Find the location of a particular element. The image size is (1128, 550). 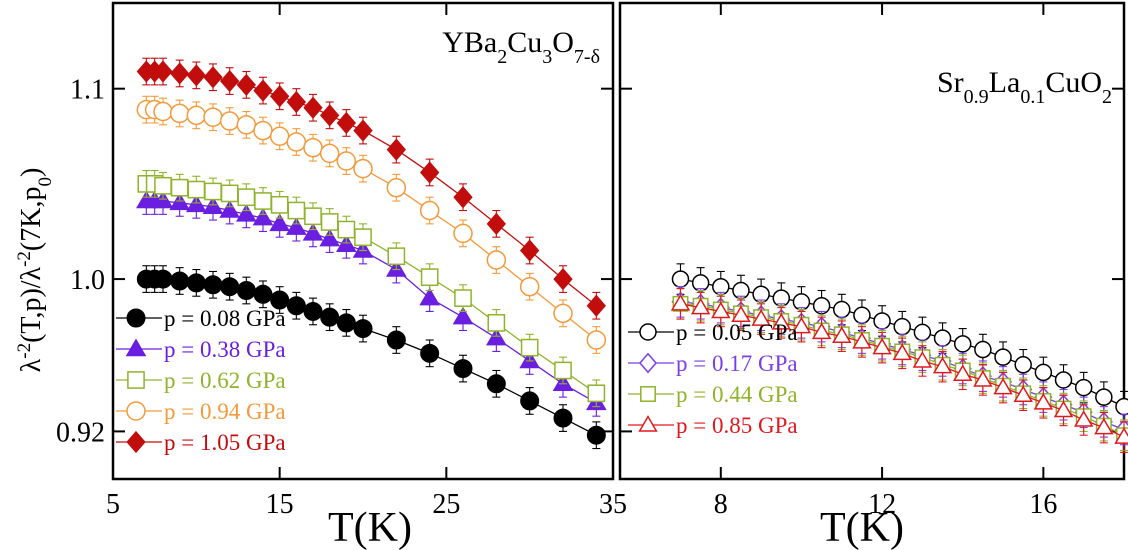

legend-entry-2: p = 0.17 GPa is located at coordinates (713, 363).